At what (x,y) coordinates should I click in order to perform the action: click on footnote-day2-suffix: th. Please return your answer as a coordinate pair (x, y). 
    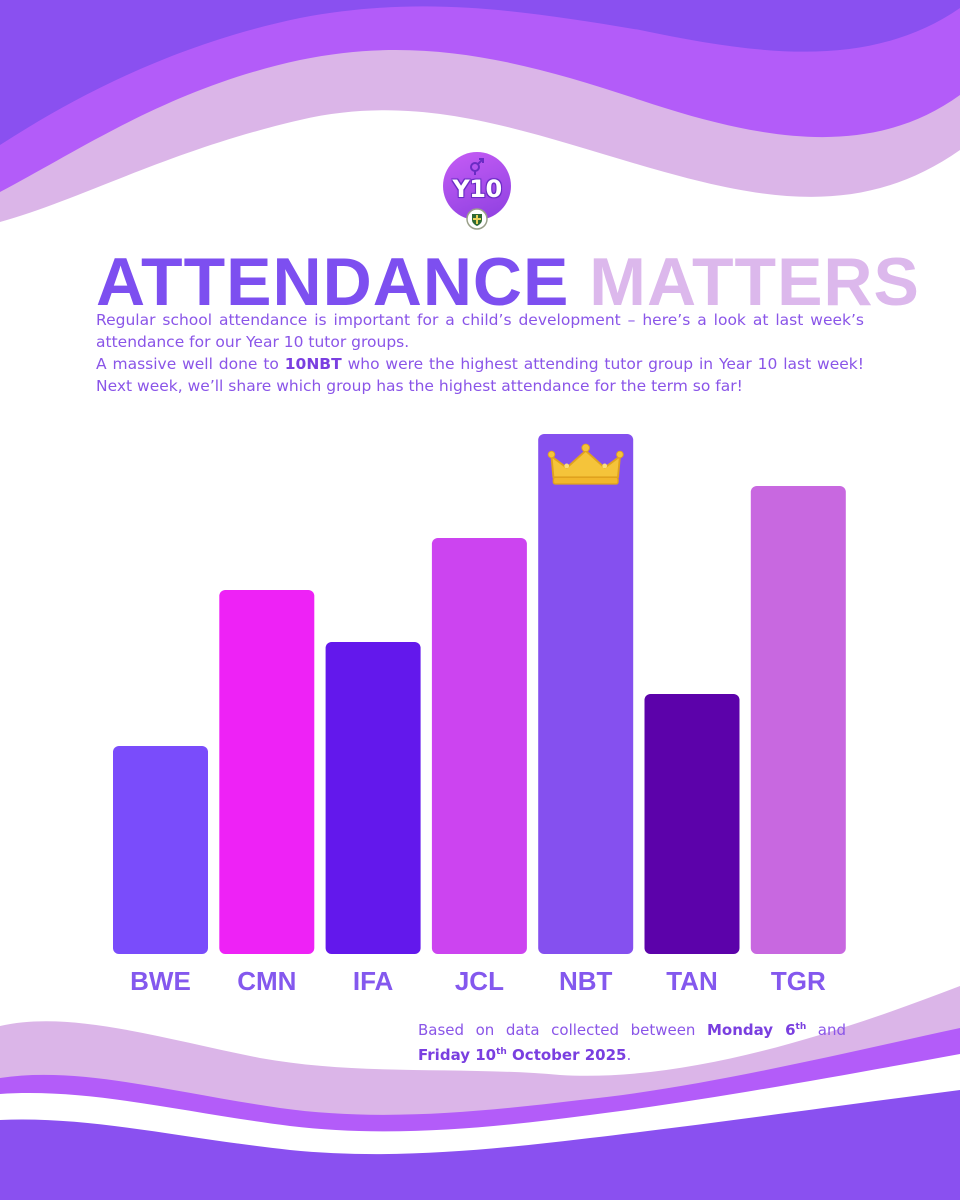
    Looking at the image, I should click on (501, 1052).